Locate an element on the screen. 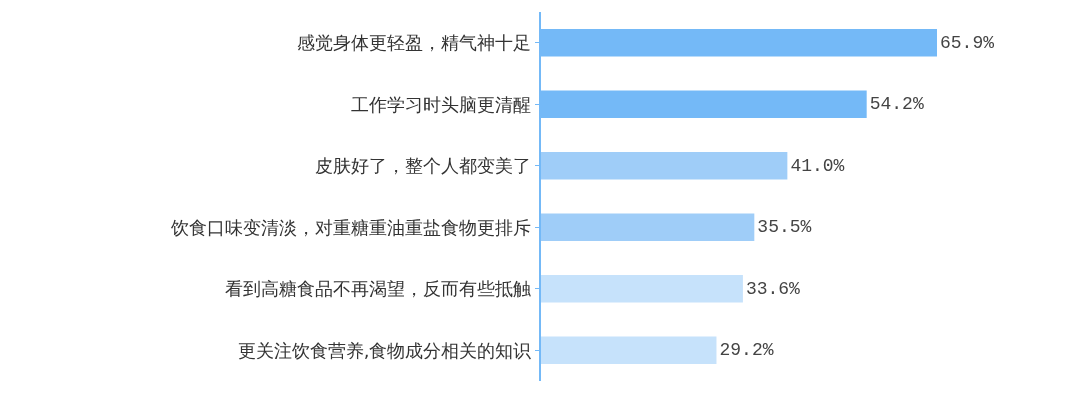 Image resolution: width=1080 pixels, height=393 pixels. y-tick-label: 看到高糖食品不再渴望，反而有些抵触 is located at coordinates (378, 289).